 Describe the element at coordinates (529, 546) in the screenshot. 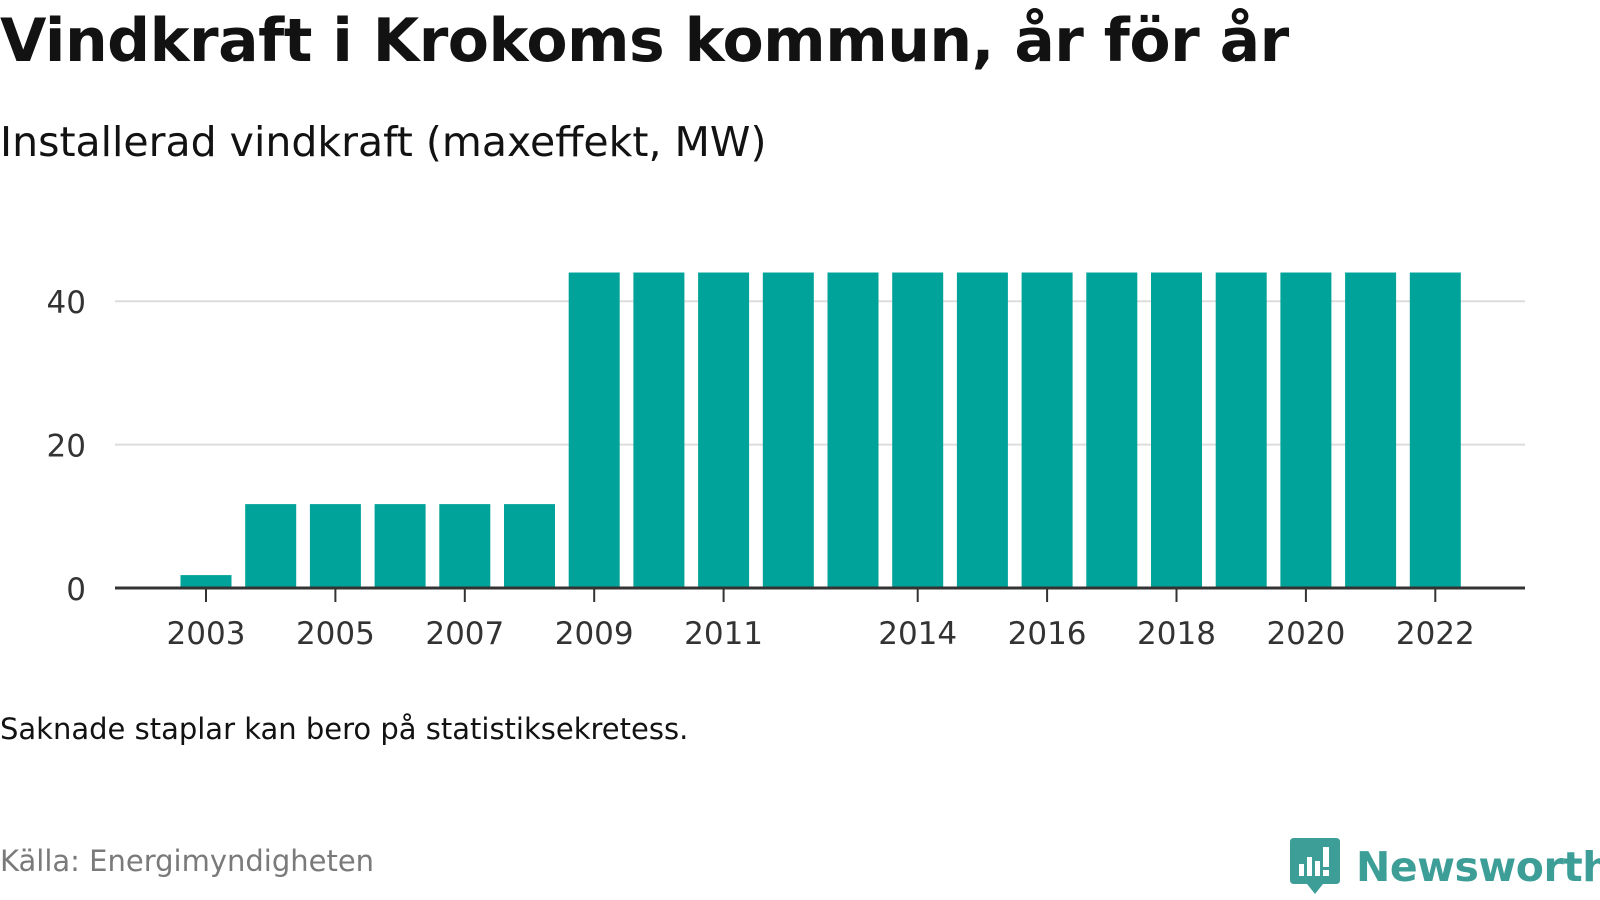

I see `bar-2008` at that location.